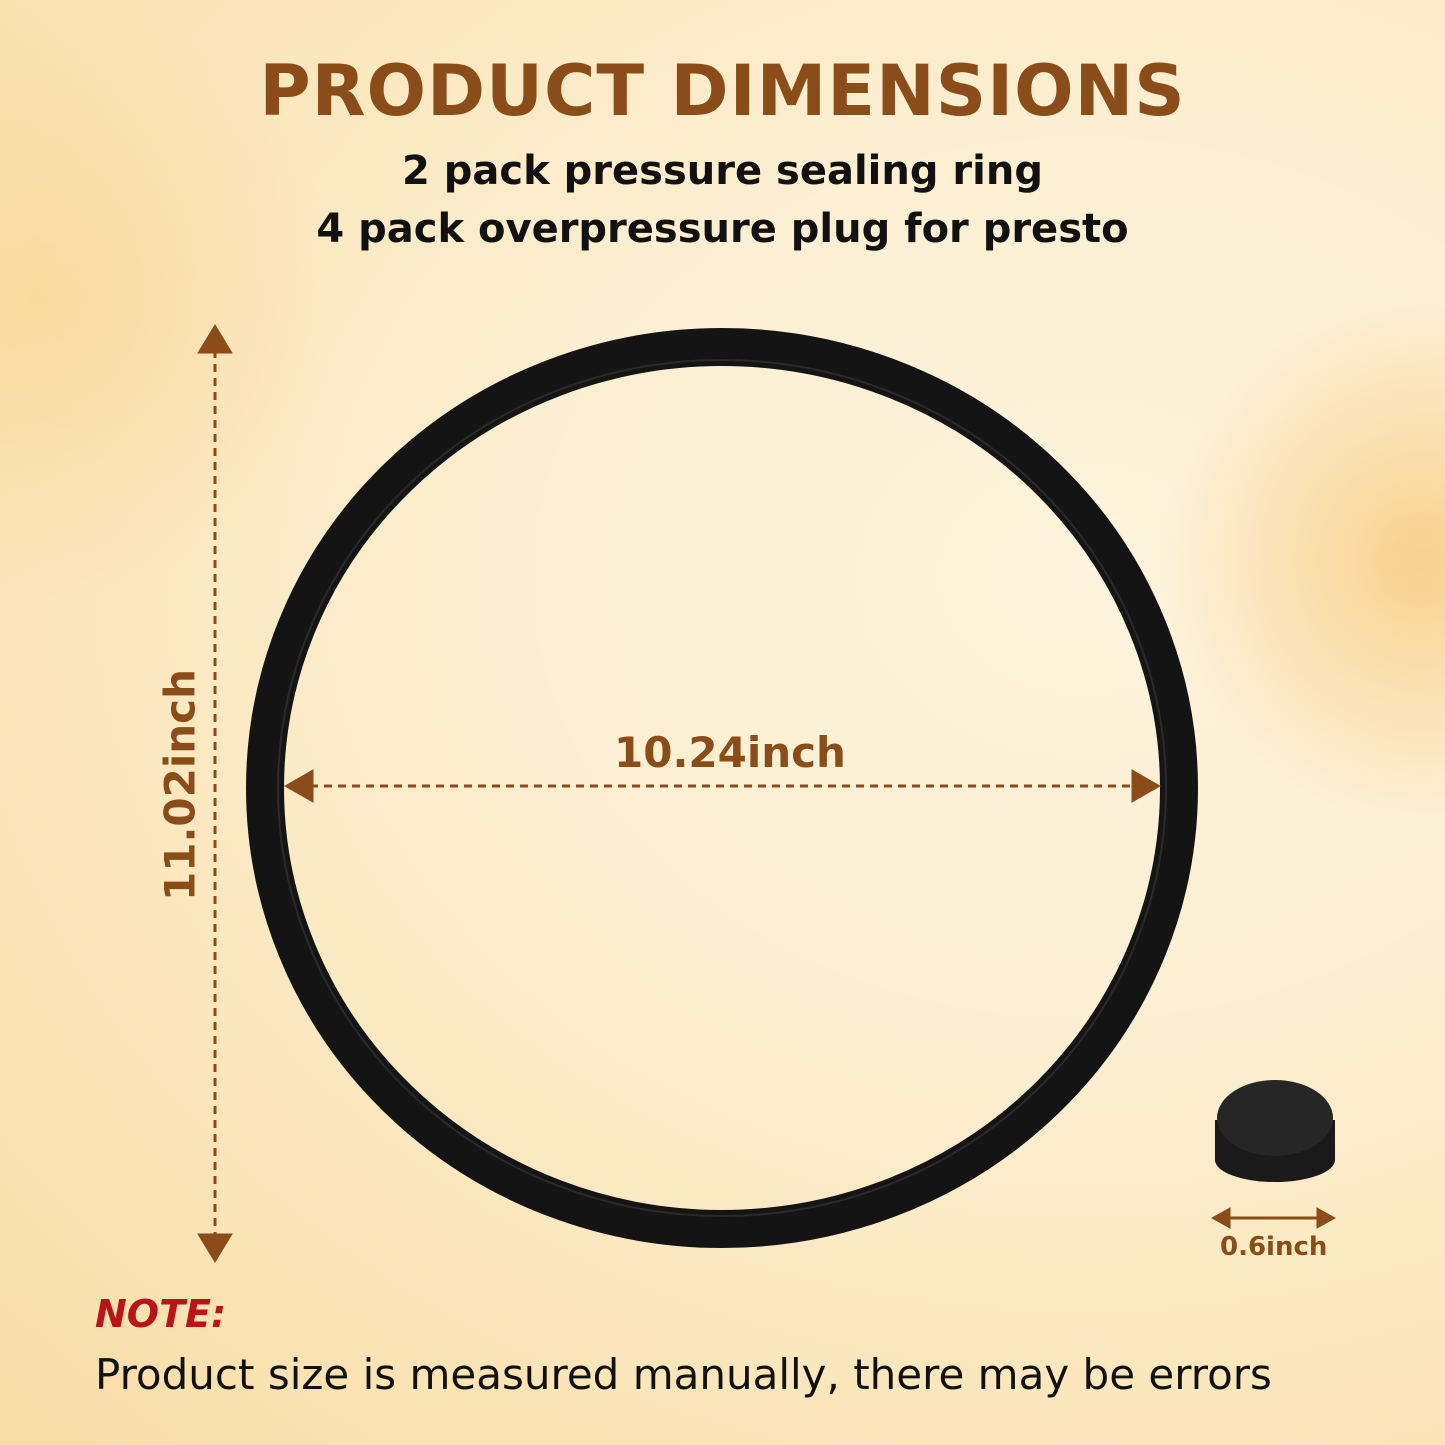 The width and height of the screenshot is (1445, 1445). Describe the element at coordinates (180, 785) in the screenshot. I see `height-label: 11.02inch` at that location.